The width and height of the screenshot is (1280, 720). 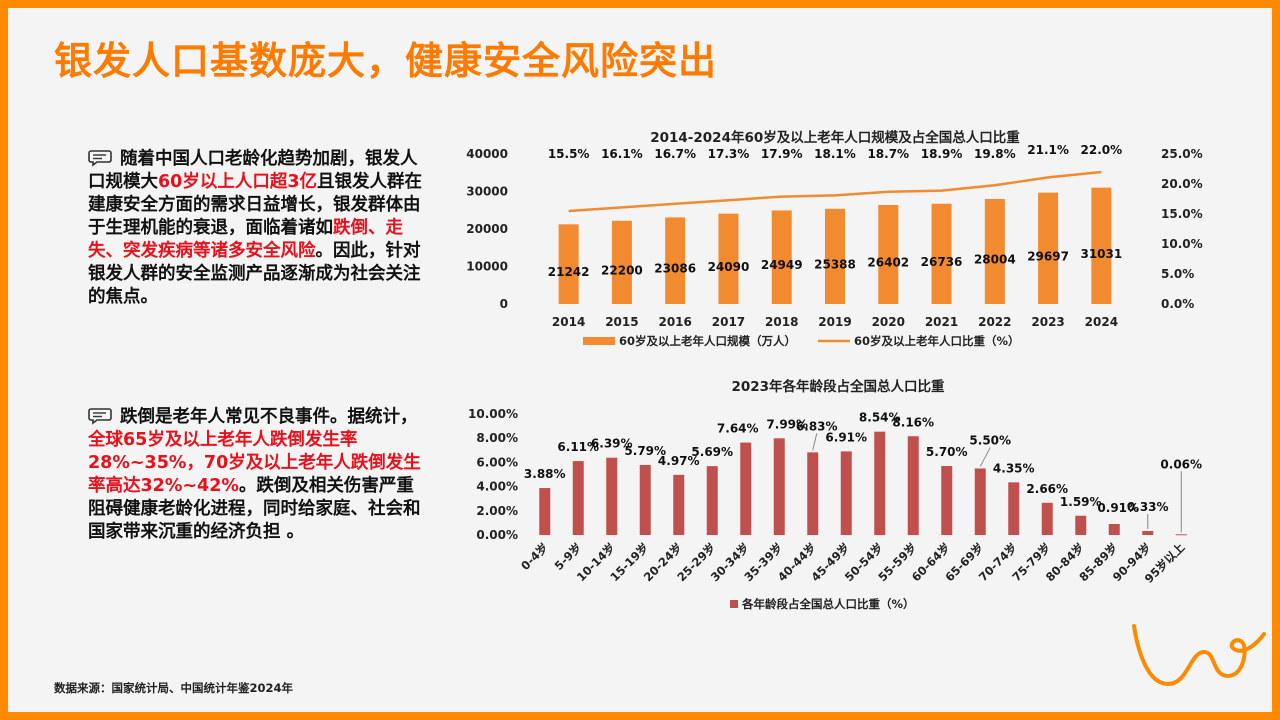 What do you see at coordinates (545, 474) in the screenshot?
I see `chart2-value-label: 3.88%` at bounding box center [545, 474].